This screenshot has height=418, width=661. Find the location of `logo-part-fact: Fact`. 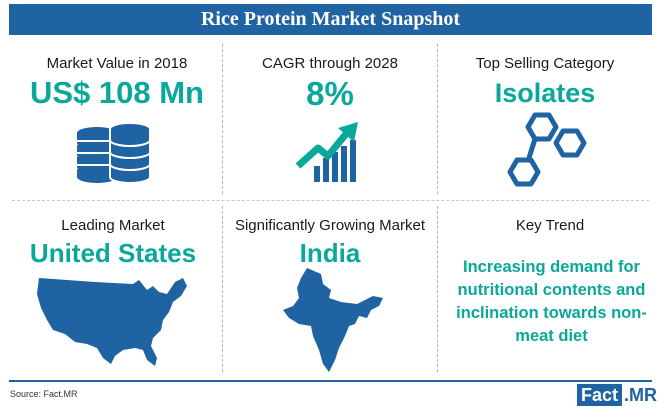

logo-part-fact: Fact is located at coordinates (600, 395).